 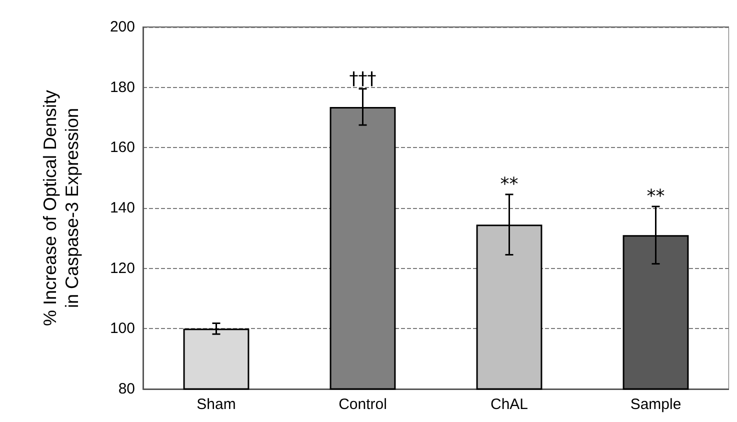 I want to click on y-tick-label: 100, so click(x=122, y=329).